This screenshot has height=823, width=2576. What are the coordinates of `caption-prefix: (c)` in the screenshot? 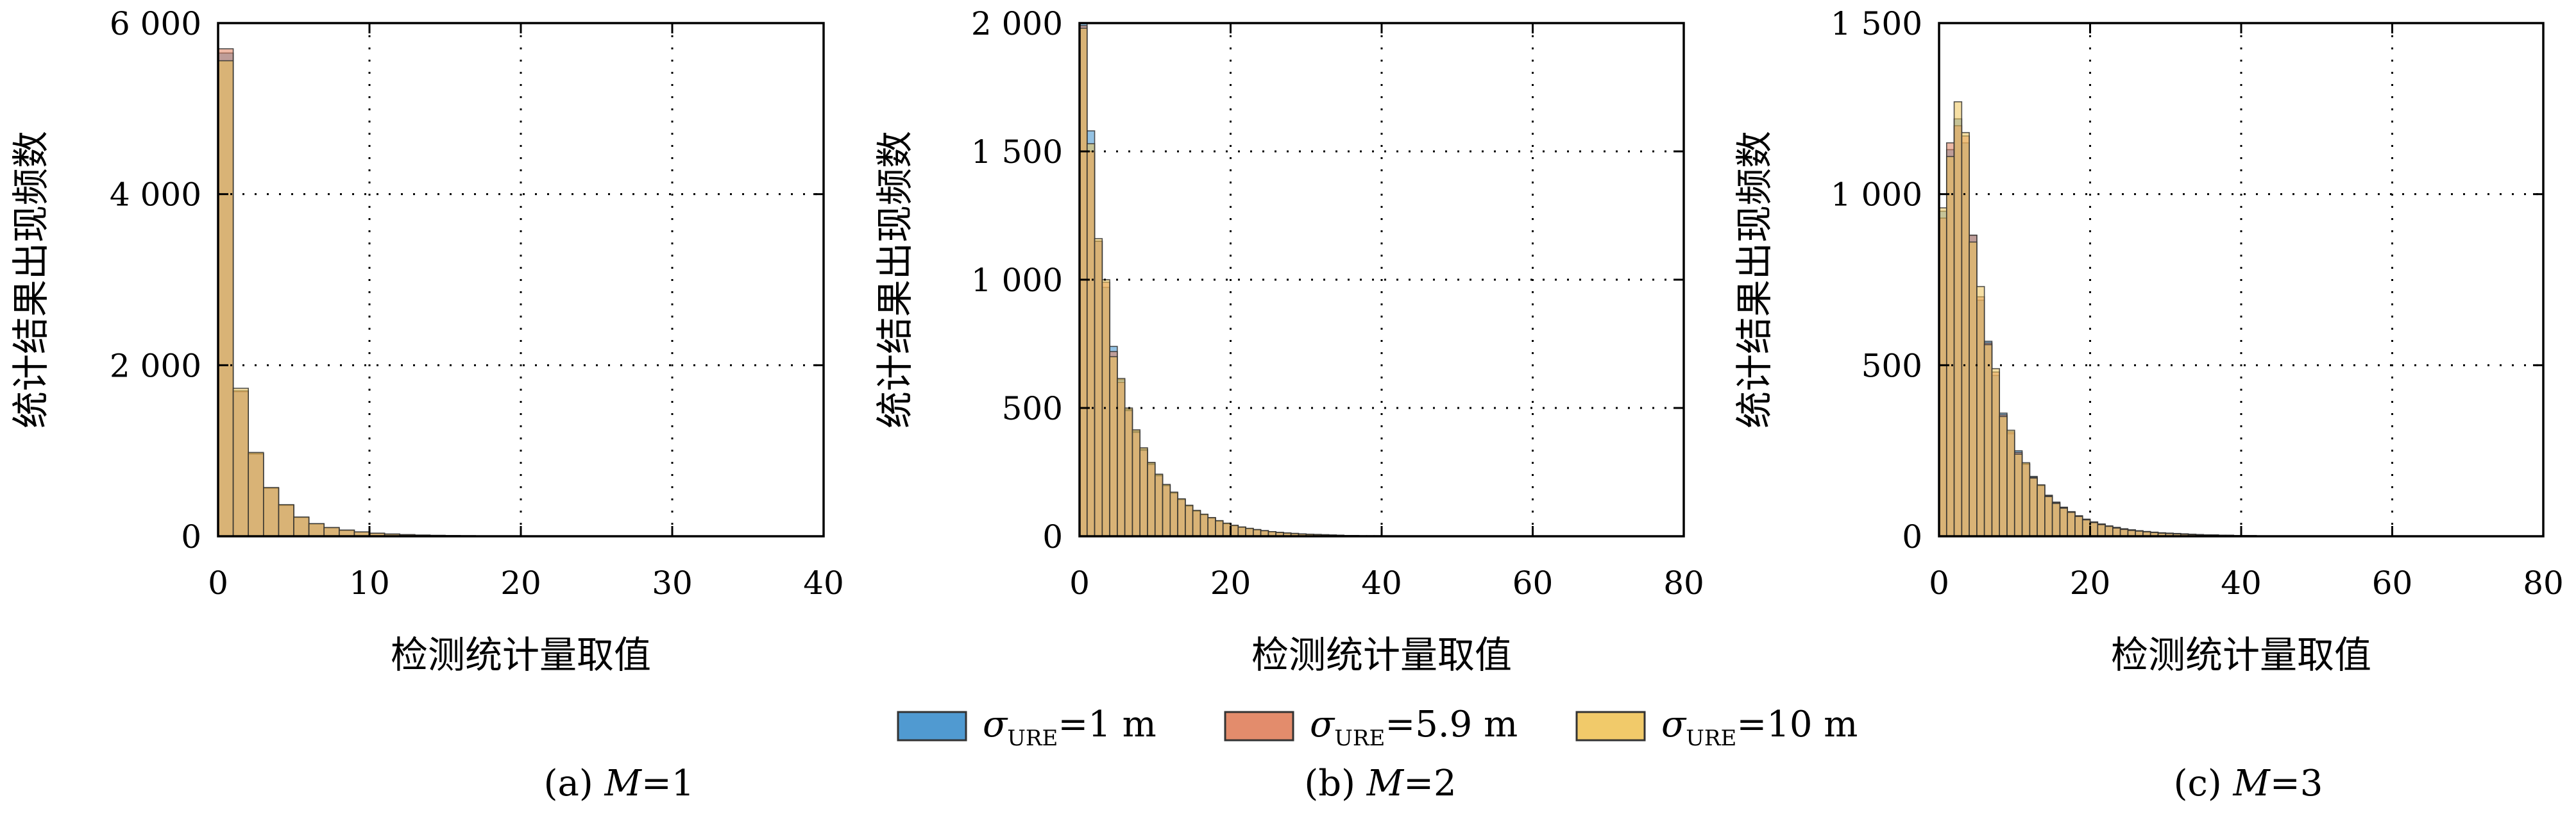 It's located at (2203, 783).